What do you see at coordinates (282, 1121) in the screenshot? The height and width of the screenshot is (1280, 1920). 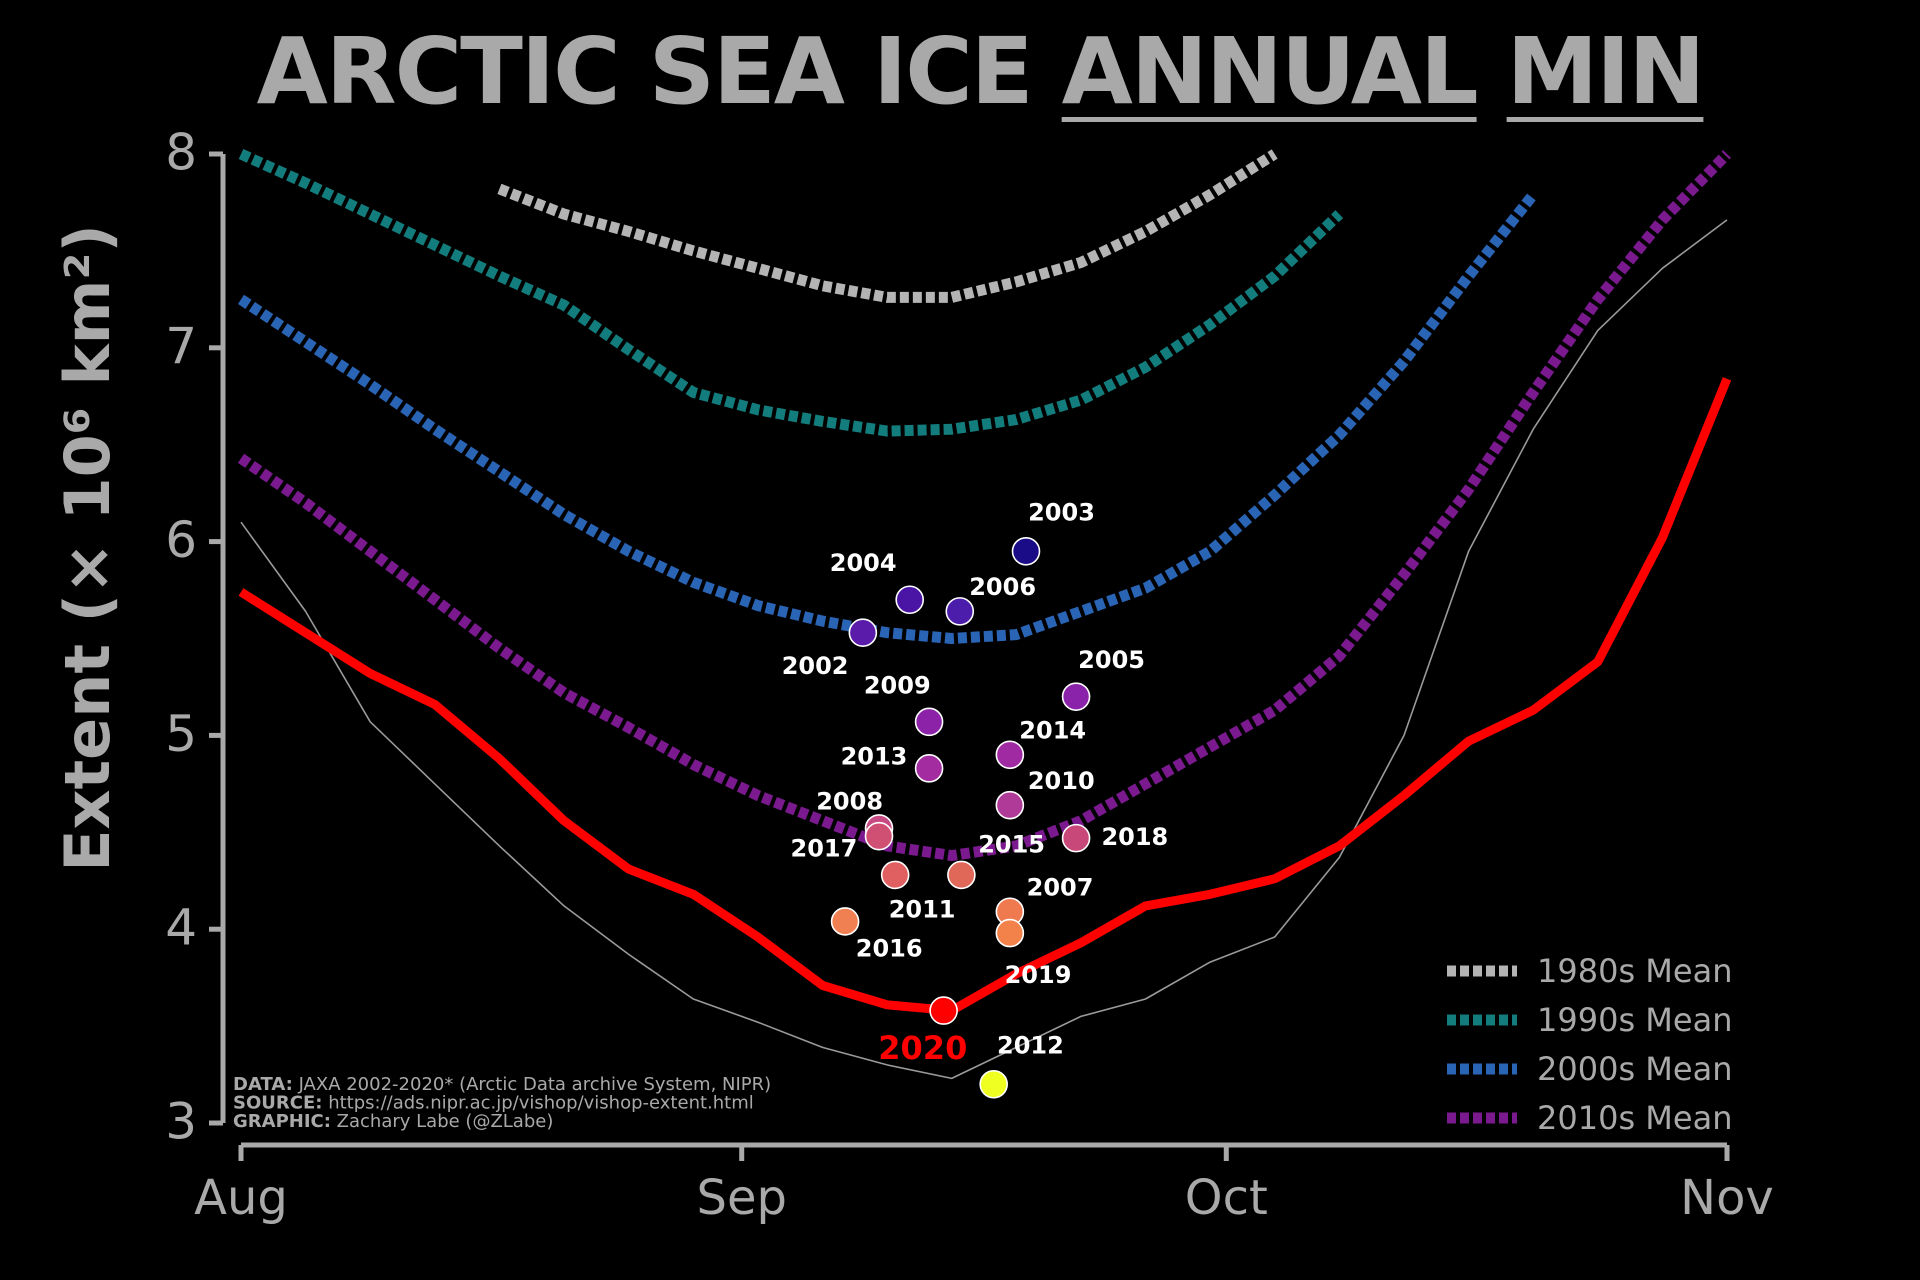 I see `note-label: GRAPHIC:` at bounding box center [282, 1121].